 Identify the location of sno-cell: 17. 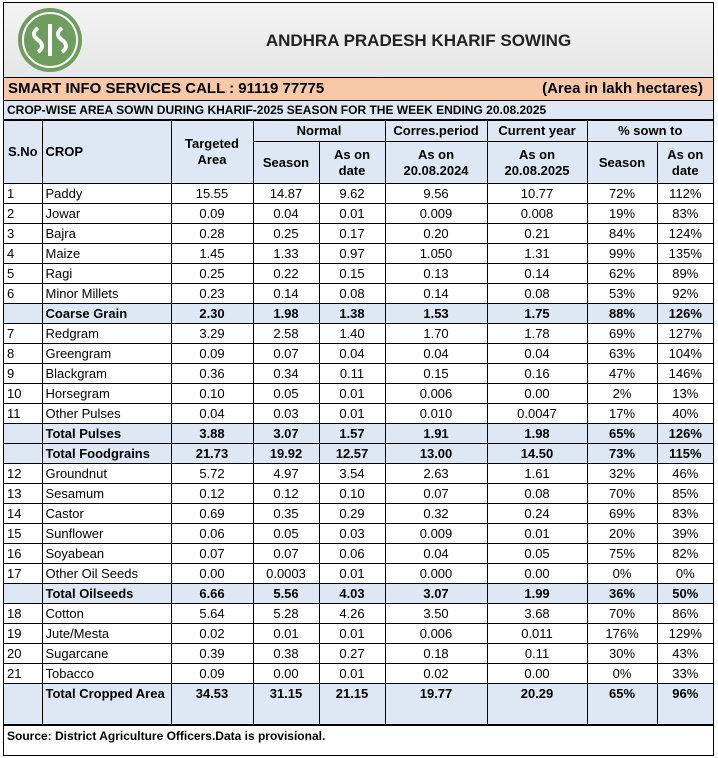
(23, 573).